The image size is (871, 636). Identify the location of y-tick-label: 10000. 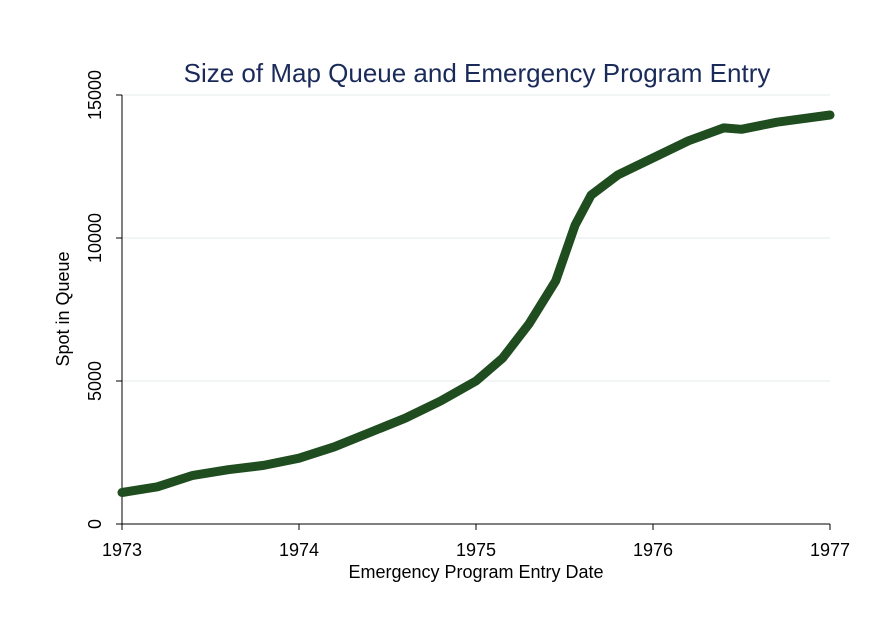
(95, 238).